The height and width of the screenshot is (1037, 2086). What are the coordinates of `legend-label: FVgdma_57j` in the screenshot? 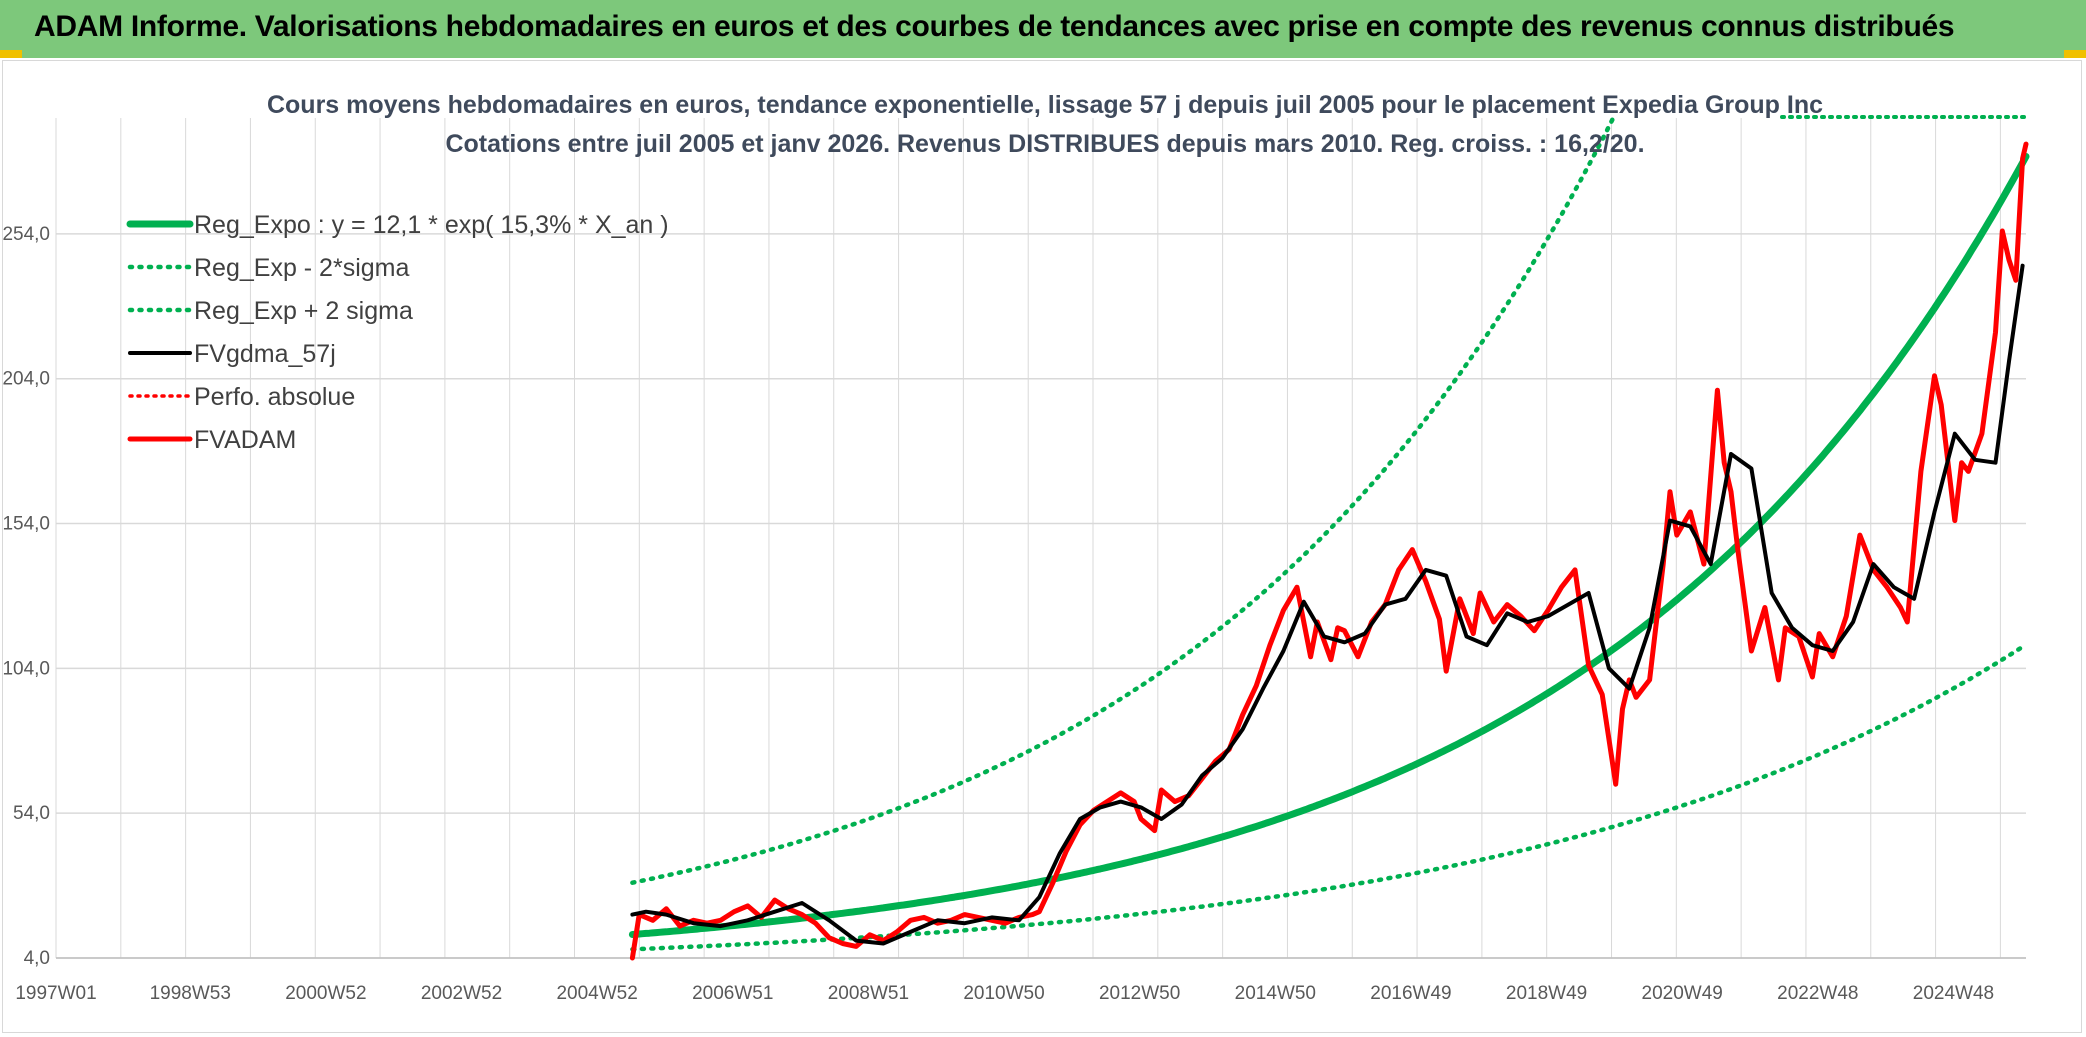 It's located at (265, 354).